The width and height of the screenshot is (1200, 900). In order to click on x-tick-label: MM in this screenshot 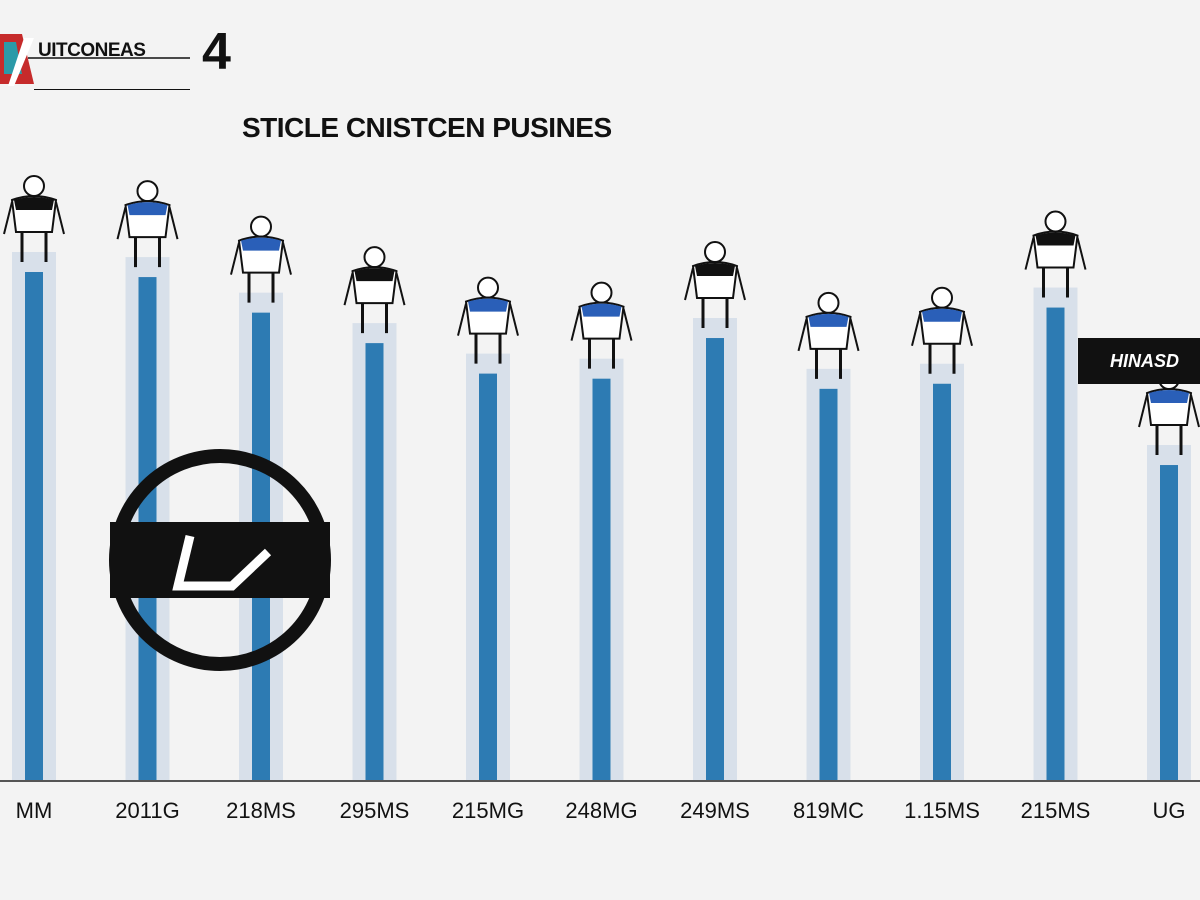, I will do `click(34, 810)`.